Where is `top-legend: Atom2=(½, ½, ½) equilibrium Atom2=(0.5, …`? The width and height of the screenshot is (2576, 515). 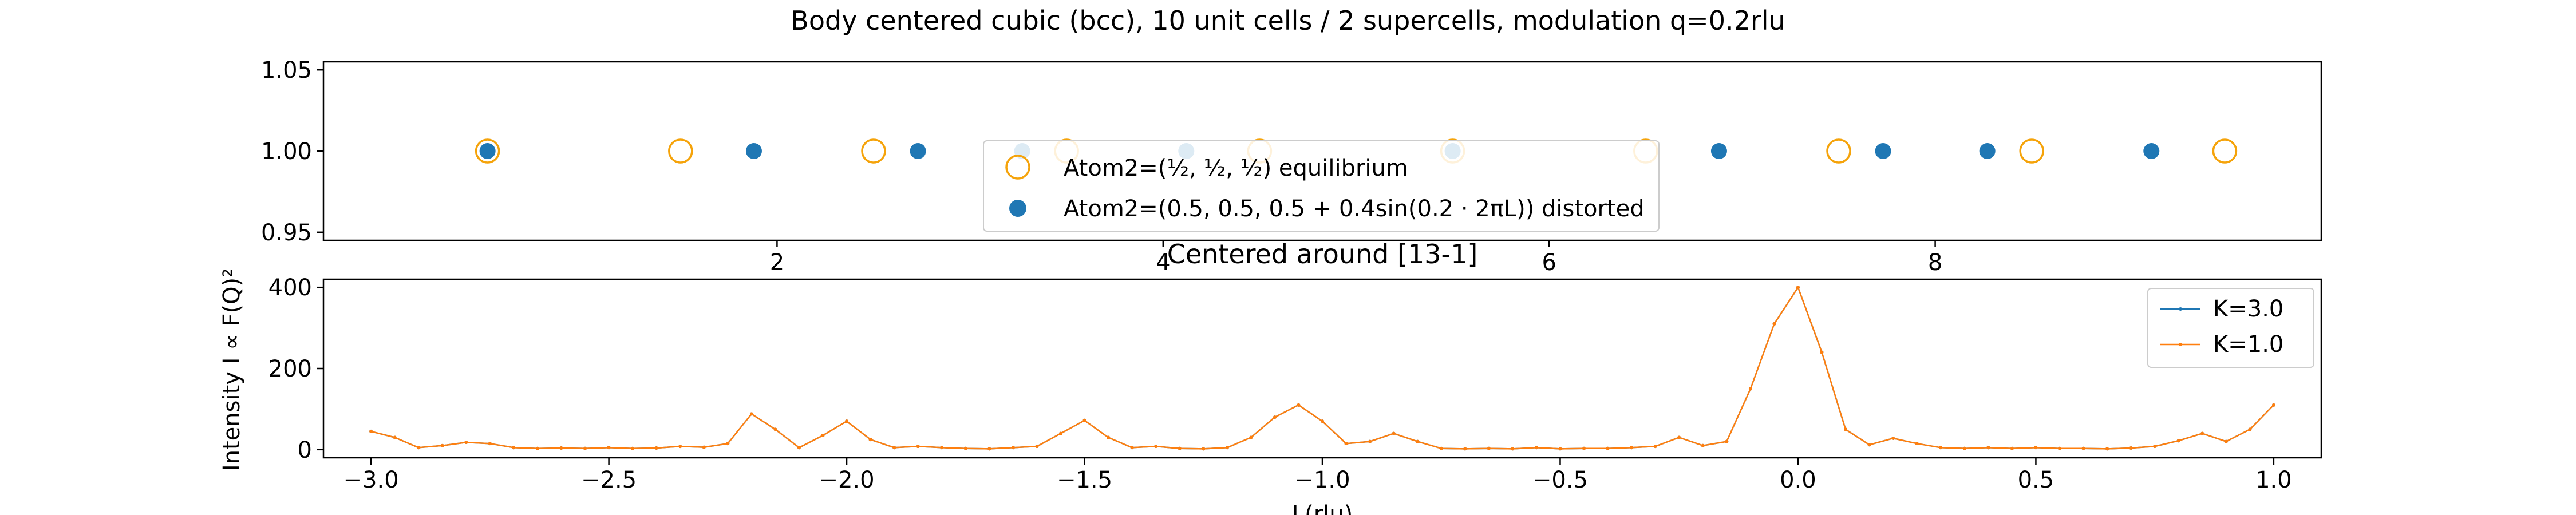 top-legend: Atom2=(½, ½, ½) equilibrium Atom2=(0.5, … is located at coordinates (1322, 186).